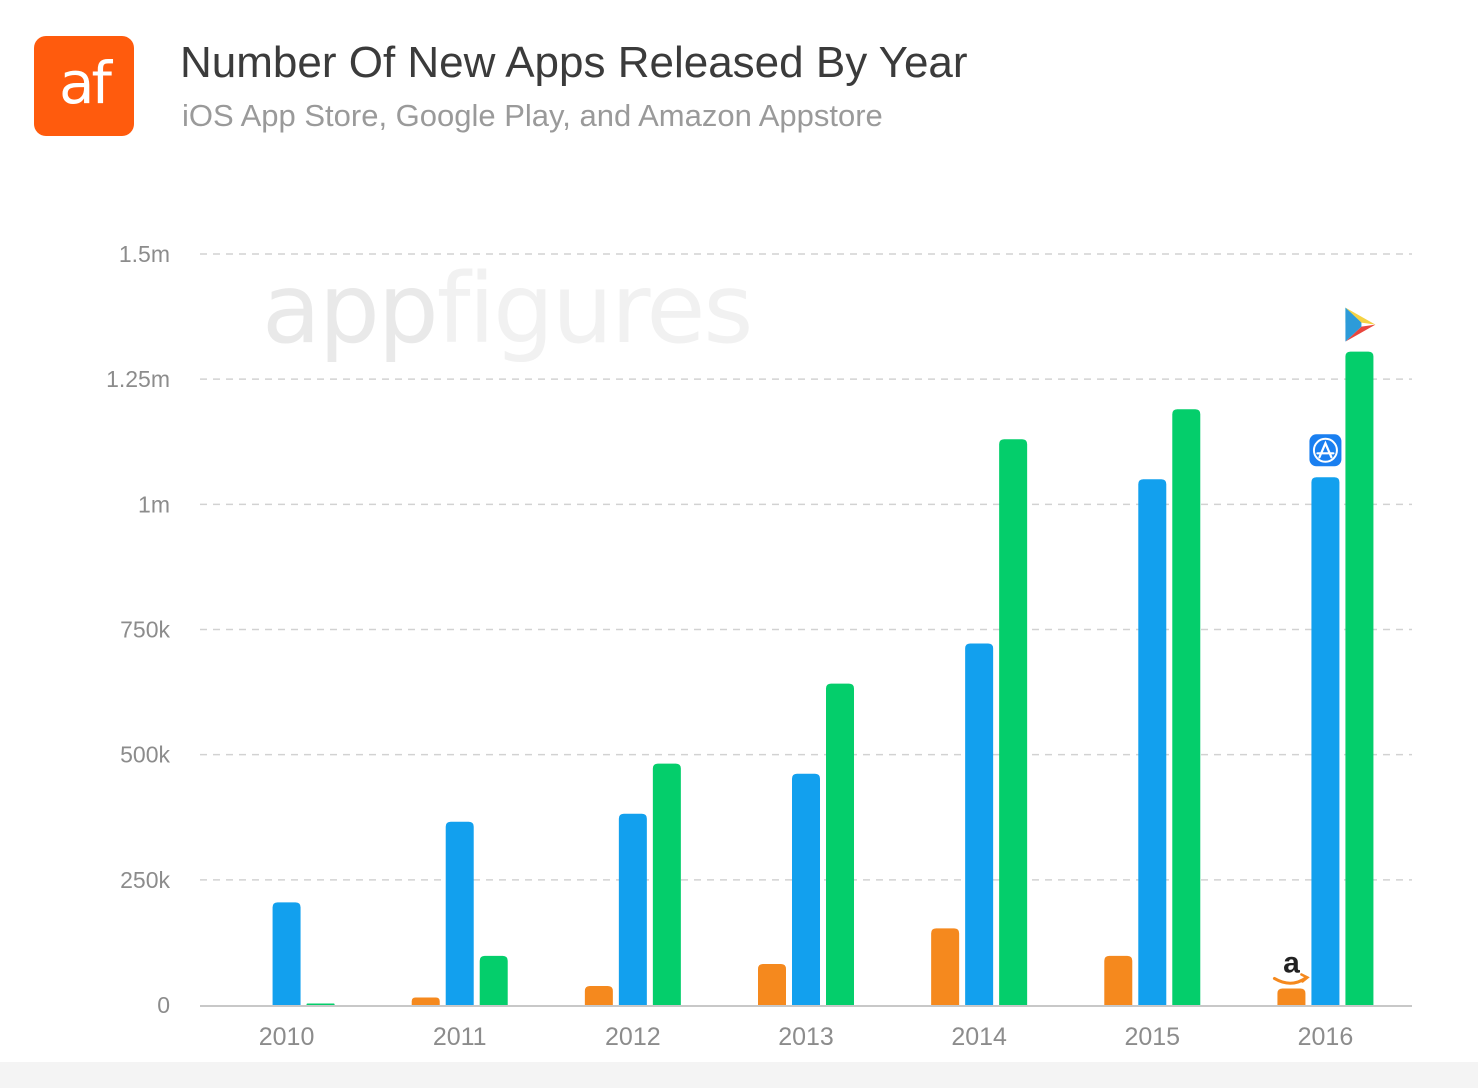  Describe the element at coordinates (1291, 962) in the screenshot. I see `amazon-letter: a` at that location.